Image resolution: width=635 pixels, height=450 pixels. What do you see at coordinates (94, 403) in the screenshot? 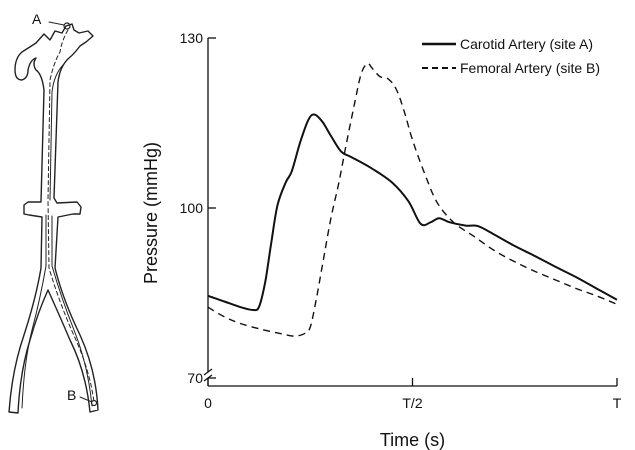
I see `site-b-marker` at bounding box center [94, 403].